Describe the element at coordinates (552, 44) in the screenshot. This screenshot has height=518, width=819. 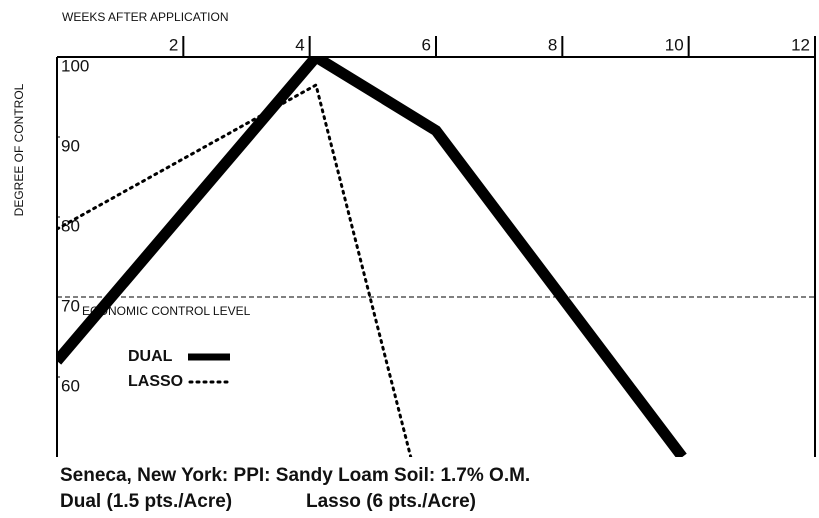
I see `x-tick-label: 8` at that location.